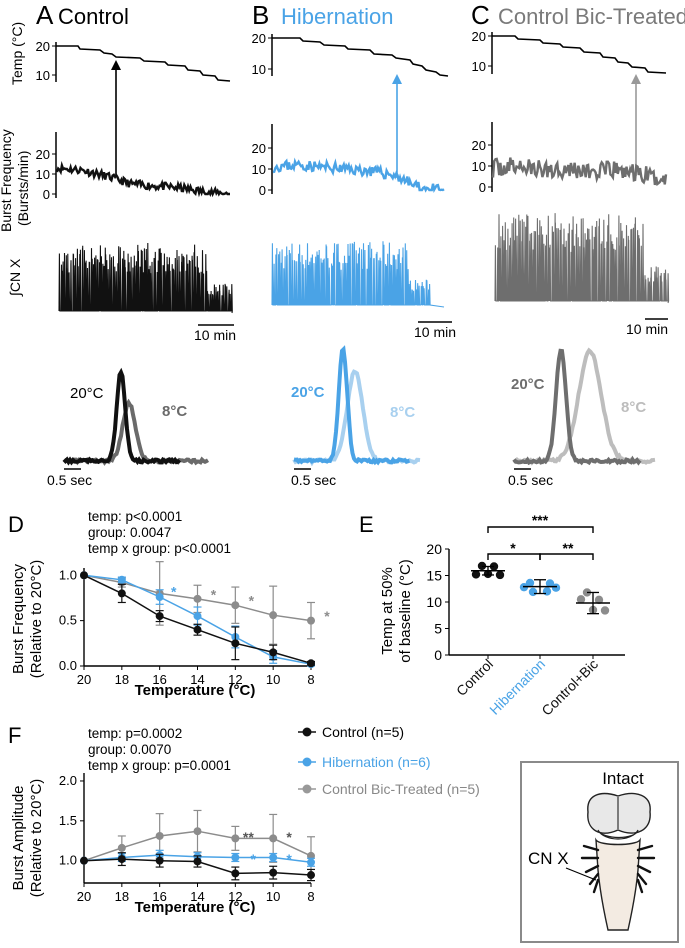  What do you see at coordinates (133, 61) in the screenshot?
I see `temp-trace-a: 20 10` at bounding box center [133, 61].